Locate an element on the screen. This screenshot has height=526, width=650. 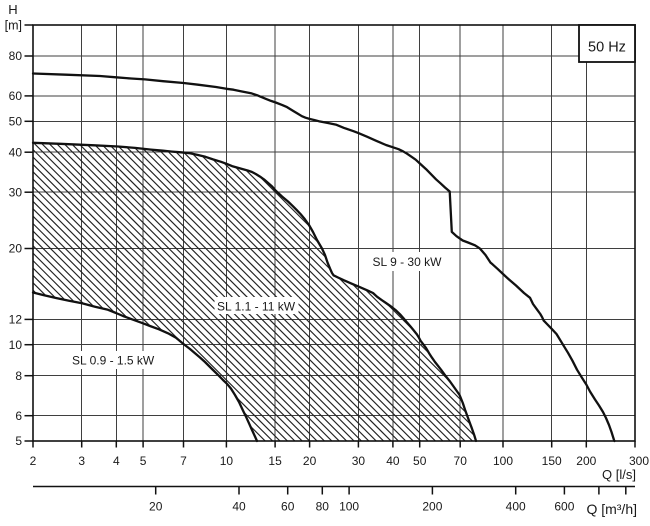
svg-text: 7 is located at coordinates (183, 461).